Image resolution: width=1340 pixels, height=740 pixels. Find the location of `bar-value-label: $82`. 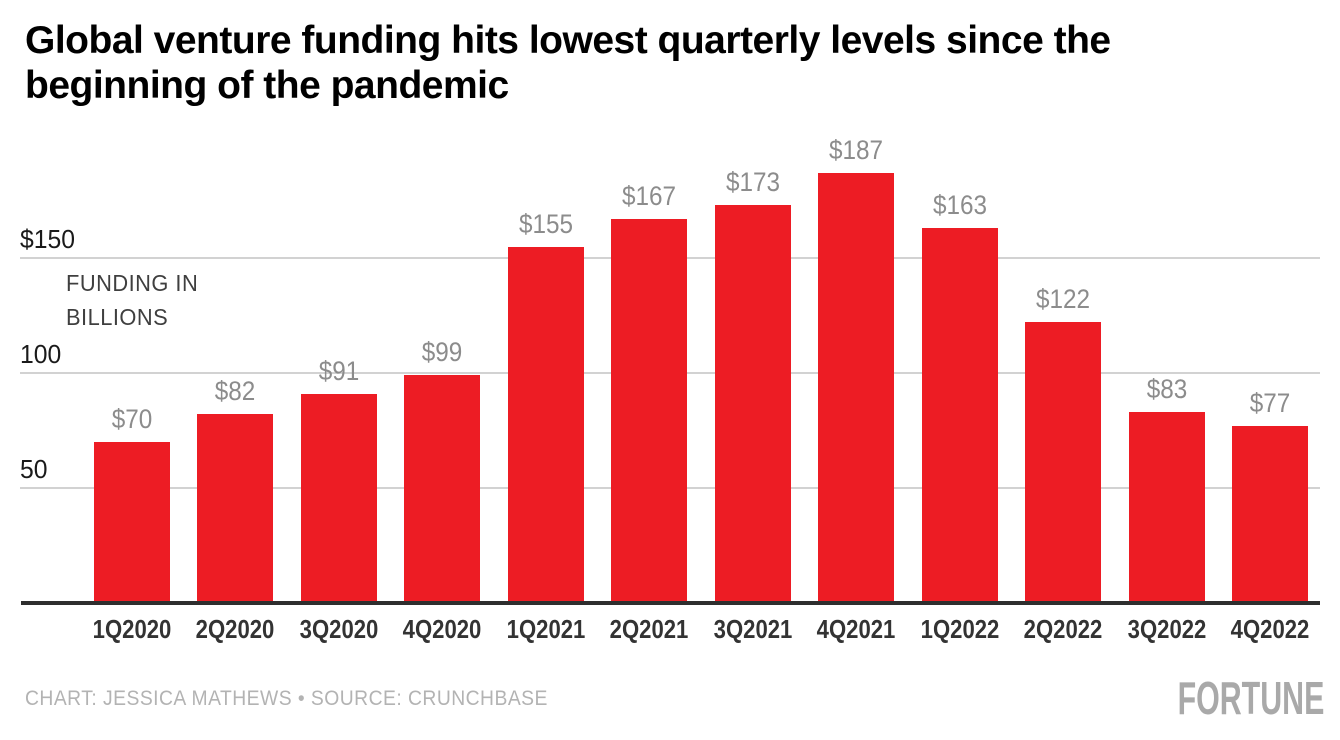

bar-value-label: $82 is located at coordinates (235, 391).